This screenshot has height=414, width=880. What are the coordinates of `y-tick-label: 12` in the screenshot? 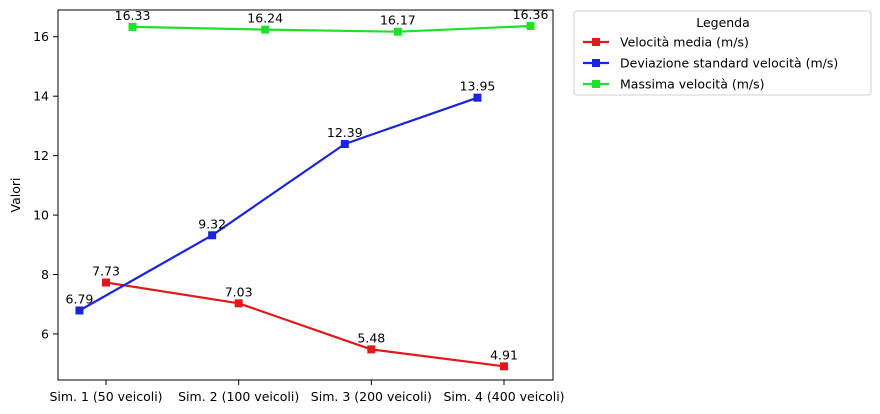 It's located at (41, 155).